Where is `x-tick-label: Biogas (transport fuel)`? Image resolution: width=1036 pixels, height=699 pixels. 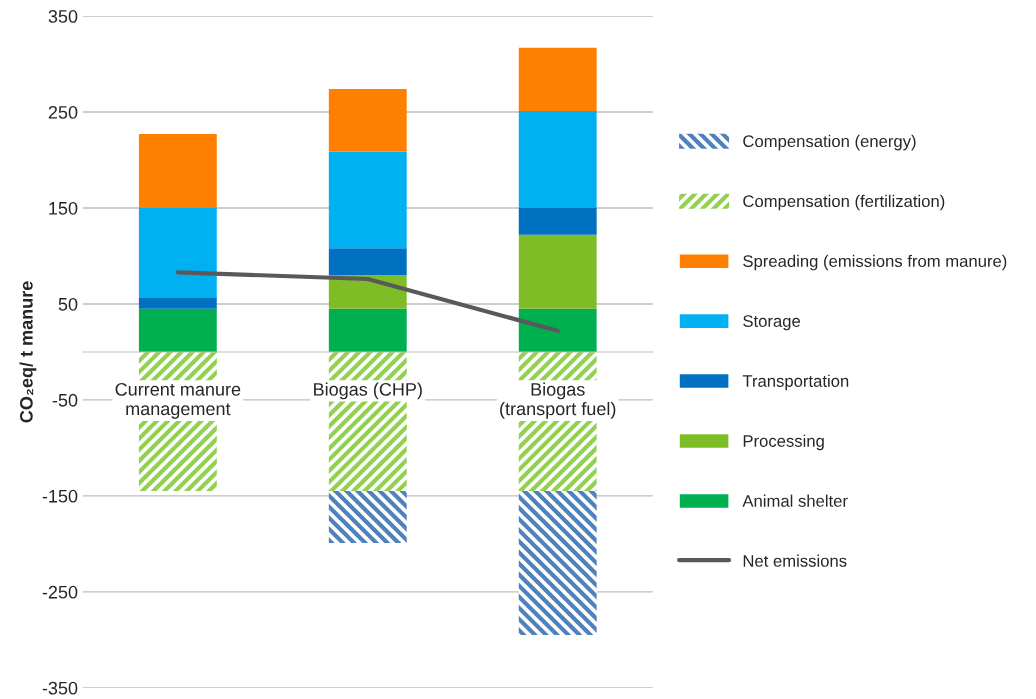
x-tick-label: Biogas (transport fuel) is located at coordinates (558, 400).